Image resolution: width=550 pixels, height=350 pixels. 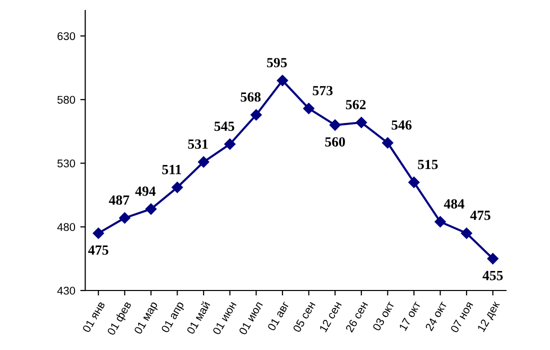 I want to click on x-tick-label: 01 мар, so click(x=147, y=318).